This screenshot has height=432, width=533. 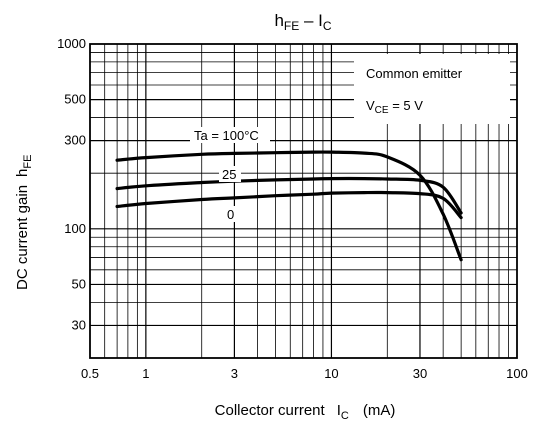 I want to click on vce-sub: CE, so click(x=382, y=110).